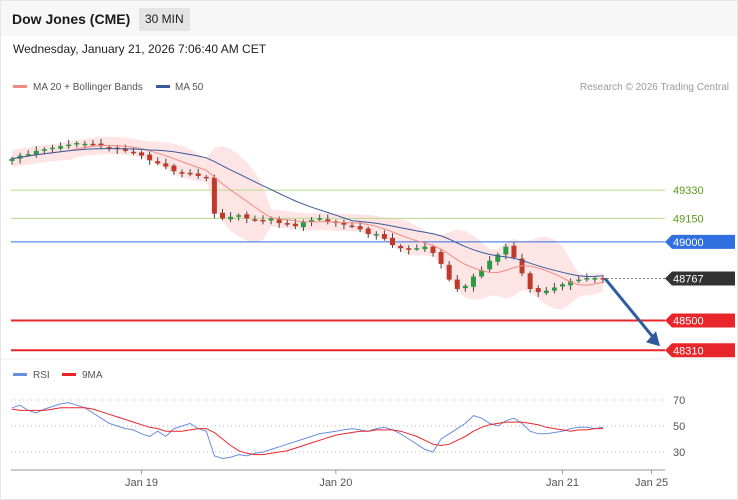  Describe the element at coordinates (307, 431) in the screenshot. I see `rsi-ma-line` at that location.